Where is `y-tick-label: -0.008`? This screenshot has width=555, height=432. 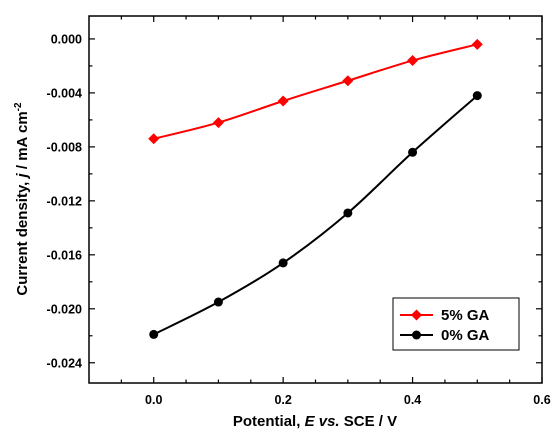 y-tick-label: -0.008 is located at coordinates (64, 147).